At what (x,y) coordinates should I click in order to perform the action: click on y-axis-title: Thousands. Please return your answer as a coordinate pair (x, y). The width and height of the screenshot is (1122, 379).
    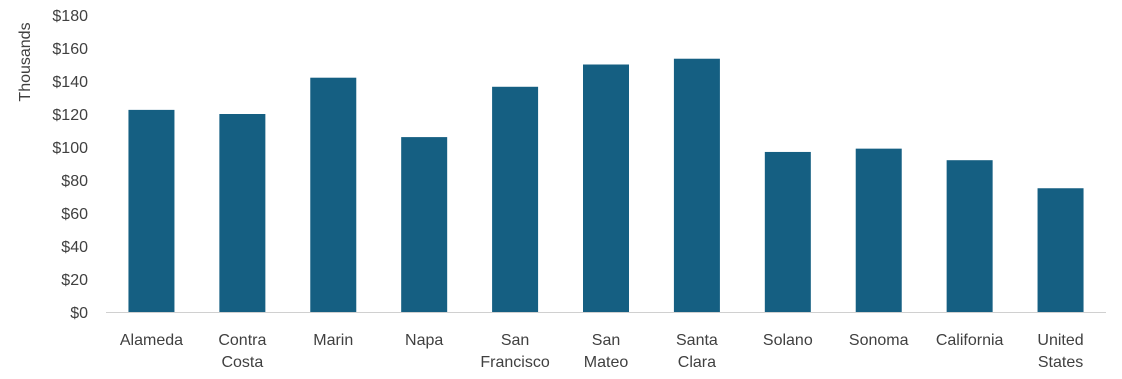
    Looking at the image, I should click on (25, 61).